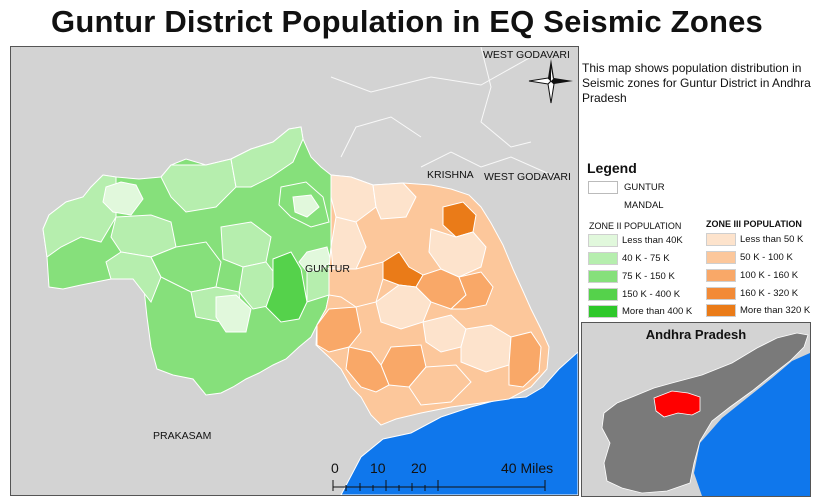 Image resolution: width=814 pixels, height=502 pixels. What do you see at coordinates (327, 269) in the screenshot?
I see `label-guntur: GUNTUR` at bounding box center [327, 269].